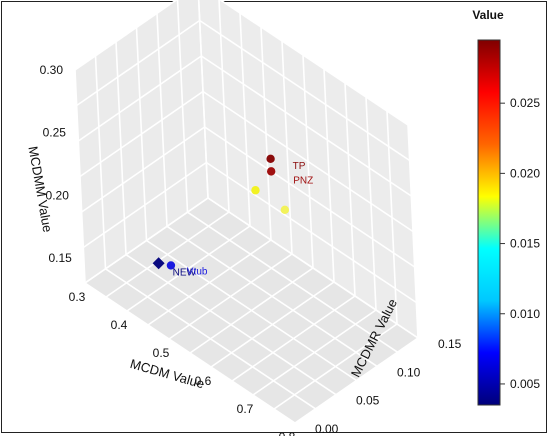 Image resolution: width=550 pixels, height=436 pixels. What do you see at coordinates (52, 70) in the screenshot?
I see `z-tick-label: 0.30` at bounding box center [52, 70].